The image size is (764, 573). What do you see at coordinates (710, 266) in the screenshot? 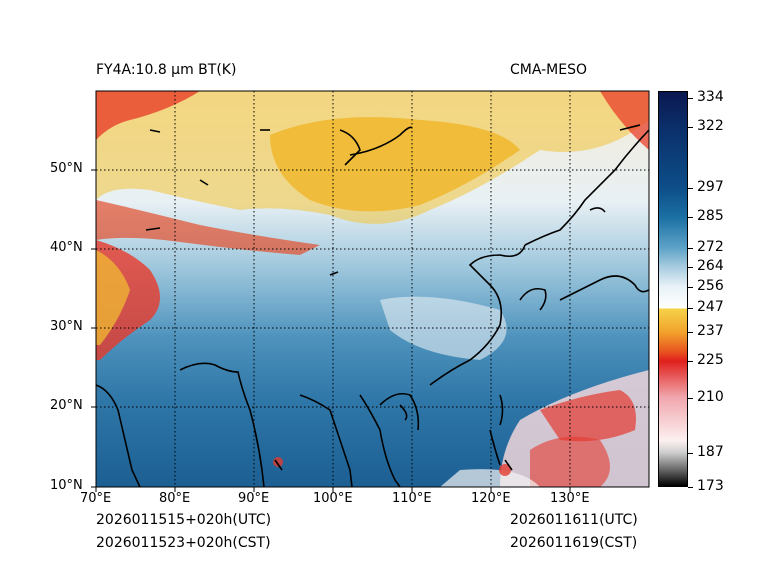
I see `colorbar-tick-label: 264` at bounding box center [710, 266].